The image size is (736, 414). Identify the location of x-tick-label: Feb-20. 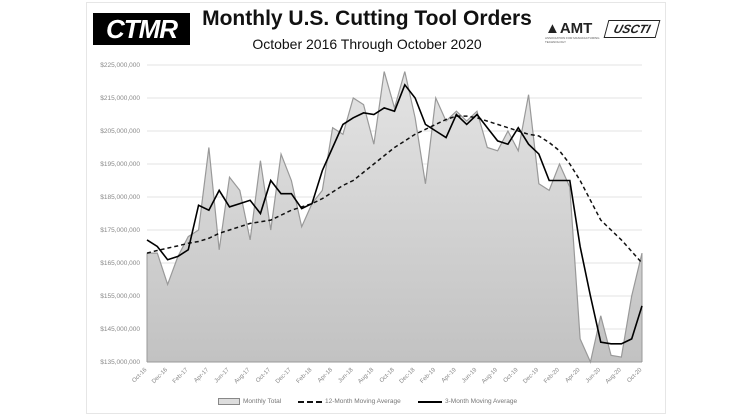
(552, 376).